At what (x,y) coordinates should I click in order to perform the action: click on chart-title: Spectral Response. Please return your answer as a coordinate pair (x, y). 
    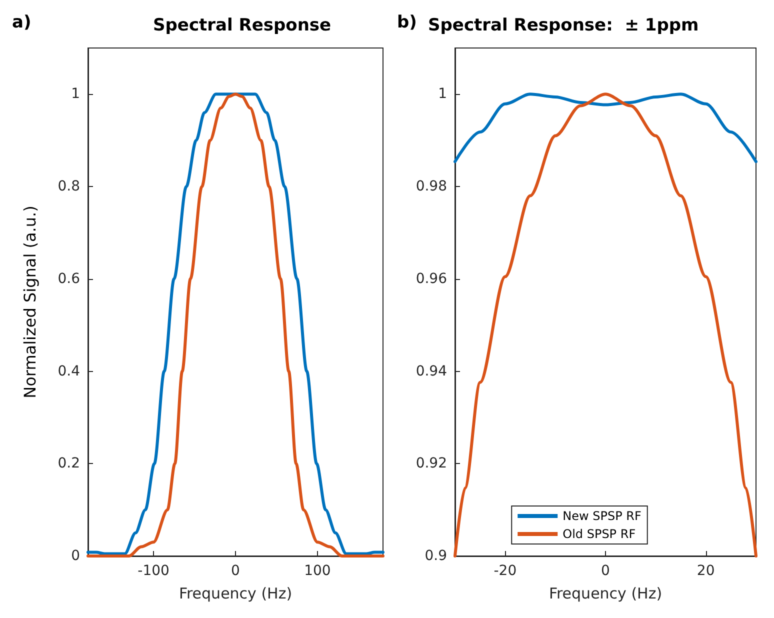
    Looking at the image, I should click on (242, 26).